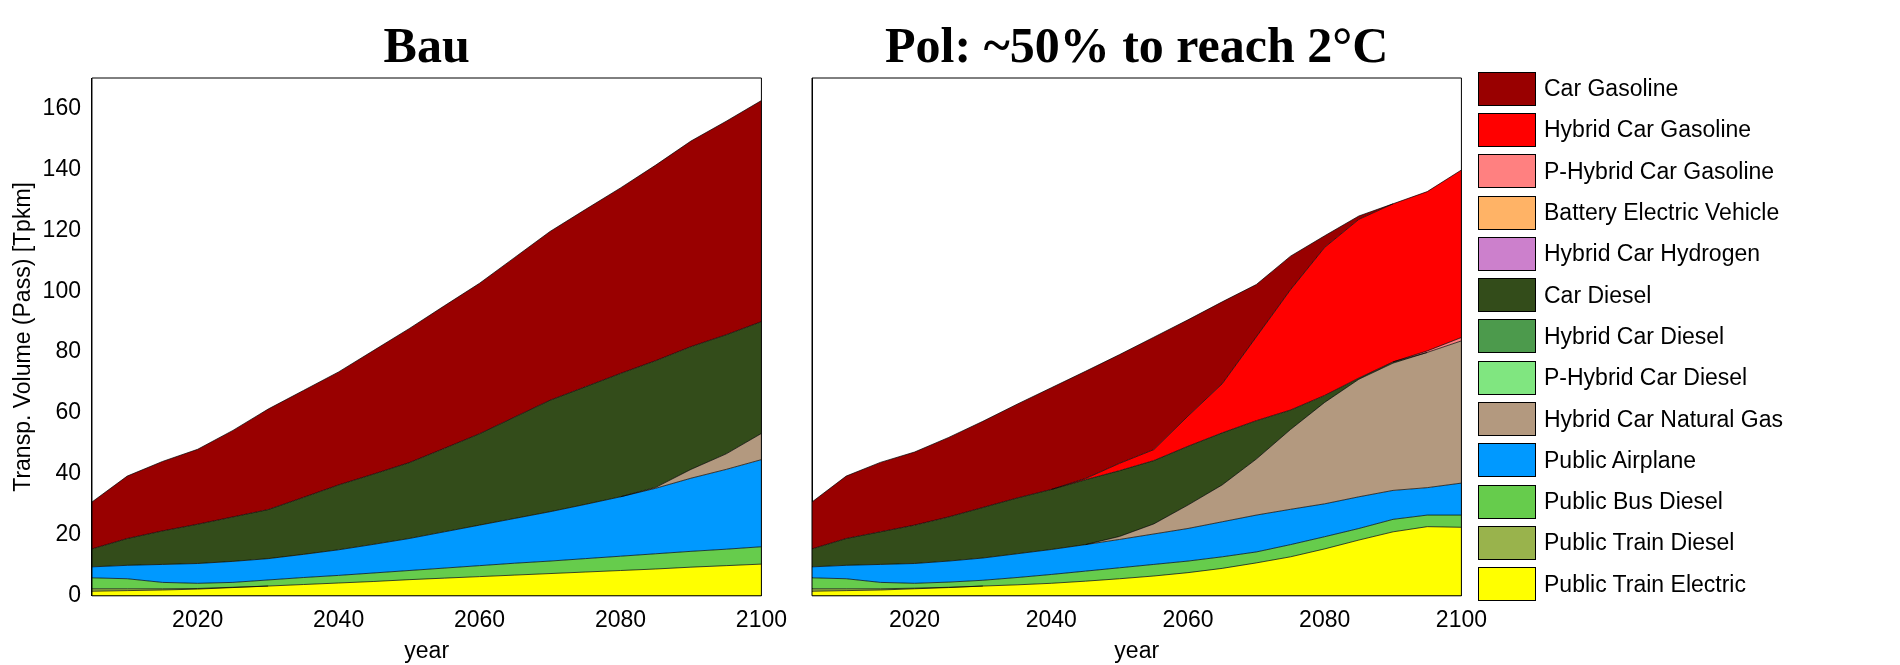 The height and width of the screenshot is (665, 1900). What do you see at coordinates (1611, 89) in the screenshot?
I see `legend-label: Car Gasoline` at bounding box center [1611, 89].